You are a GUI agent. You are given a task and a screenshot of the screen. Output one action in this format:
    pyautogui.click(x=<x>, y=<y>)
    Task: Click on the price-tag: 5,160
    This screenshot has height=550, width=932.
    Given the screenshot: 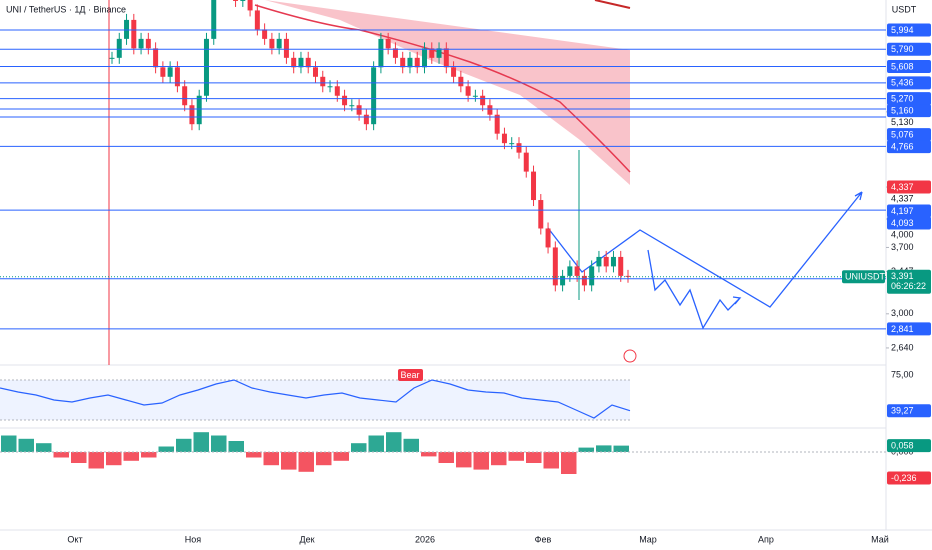 What is the action you would take?
    pyautogui.click(x=902, y=110)
    